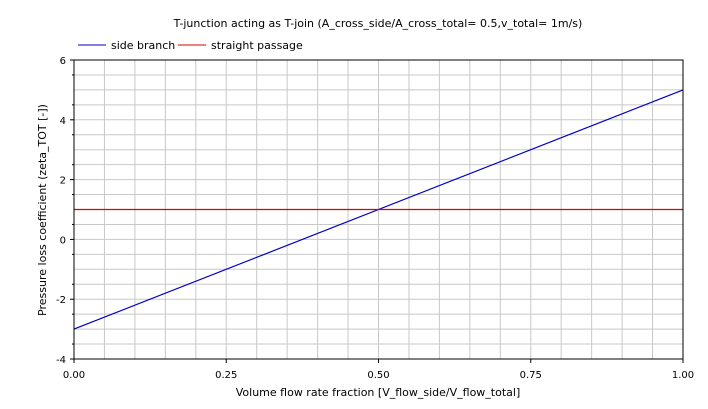  What do you see at coordinates (190, 45) in the screenshot?
I see `legend: side branch straight passage` at bounding box center [190, 45].